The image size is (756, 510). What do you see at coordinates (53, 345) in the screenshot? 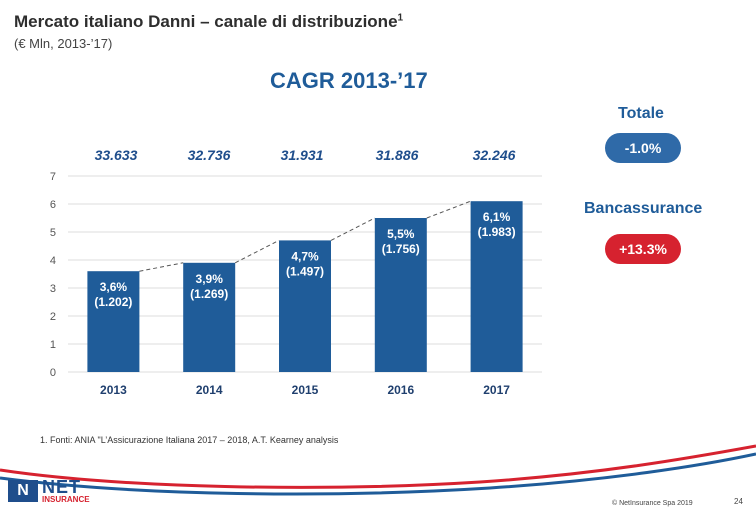
I see `y-tick-label: 1` at bounding box center [53, 345].